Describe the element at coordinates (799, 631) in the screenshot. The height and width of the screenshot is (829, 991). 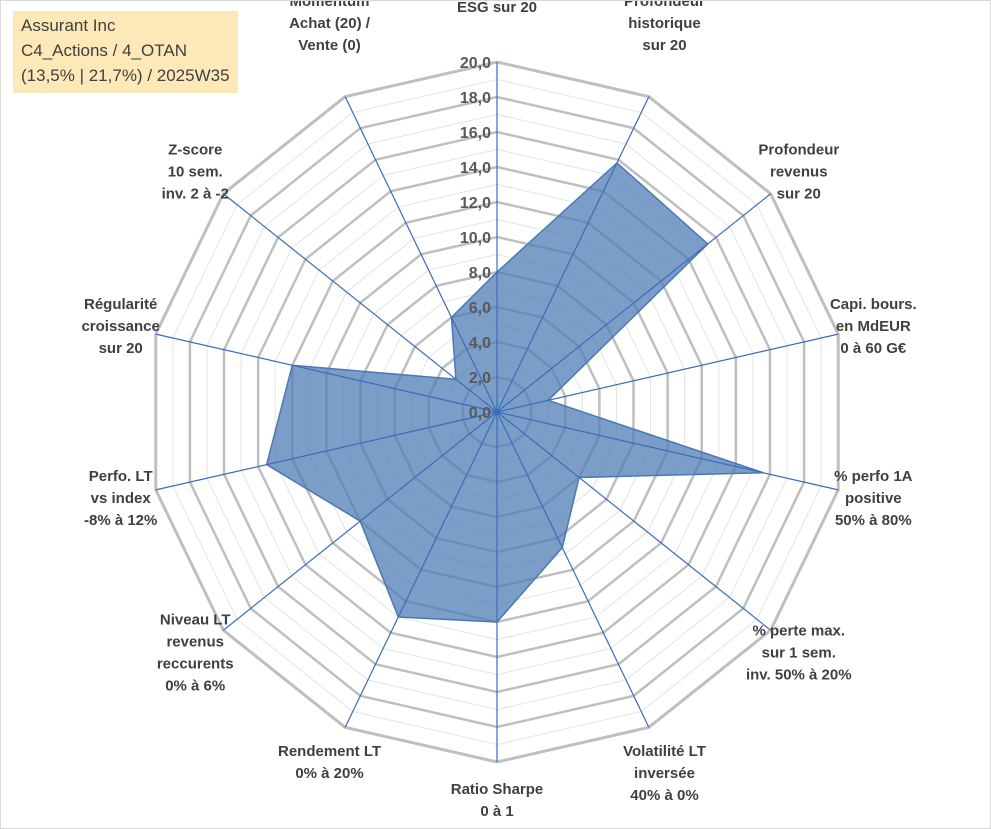
I see `axis-label-line: % perte max.` at that location.